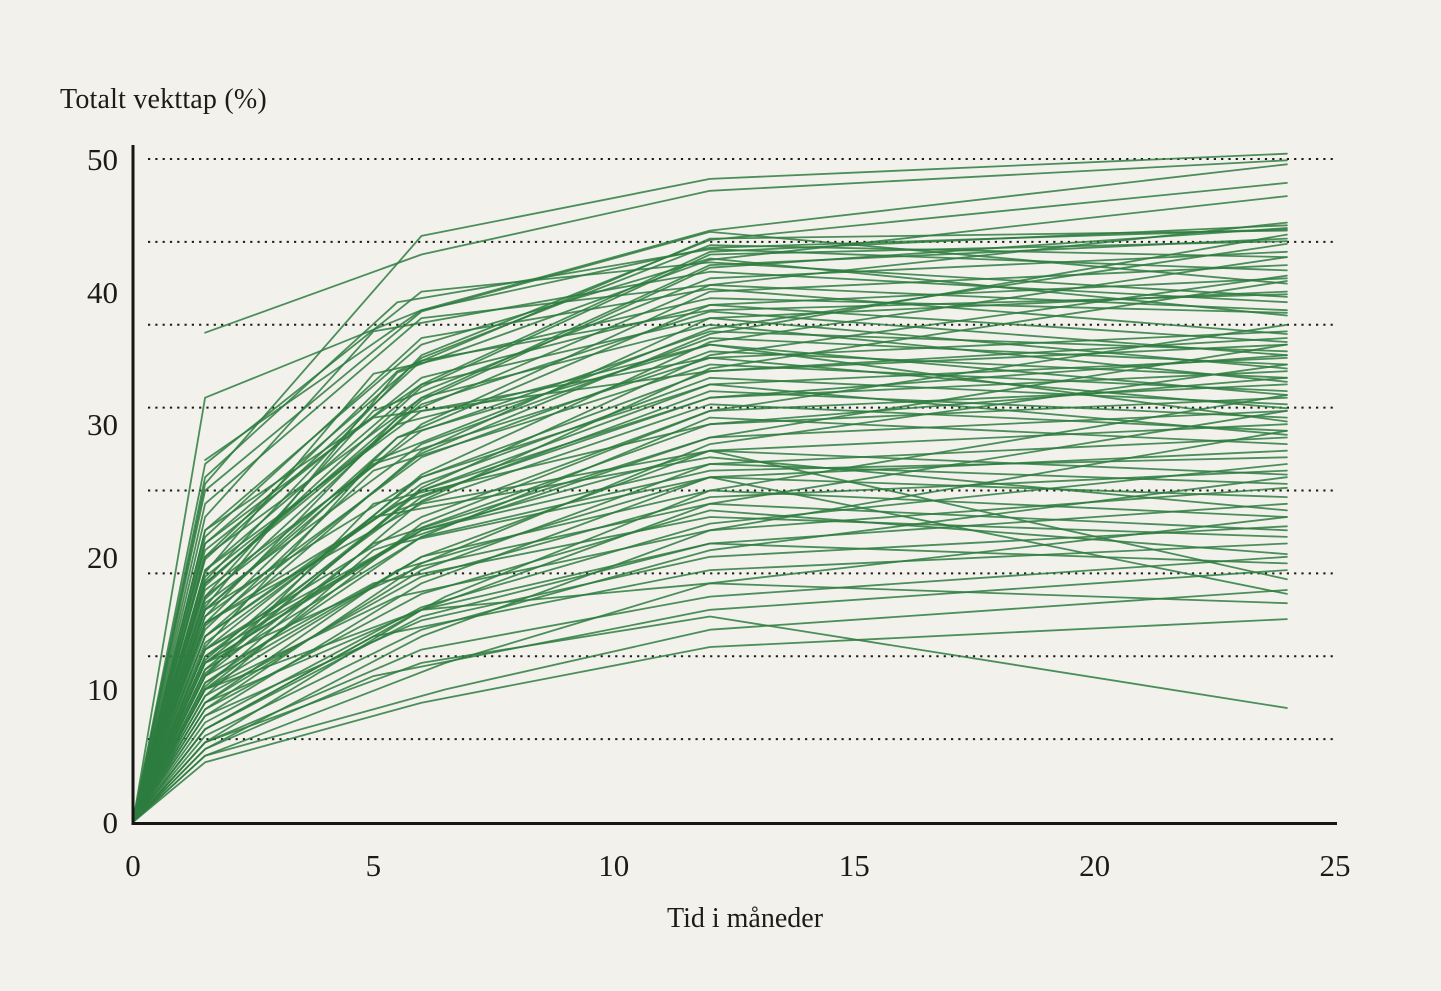 Image resolution: width=1441 pixels, height=991 pixels. Describe the element at coordinates (133, 865) in the screenshot. I see `x-tick-label: 0` at that location.